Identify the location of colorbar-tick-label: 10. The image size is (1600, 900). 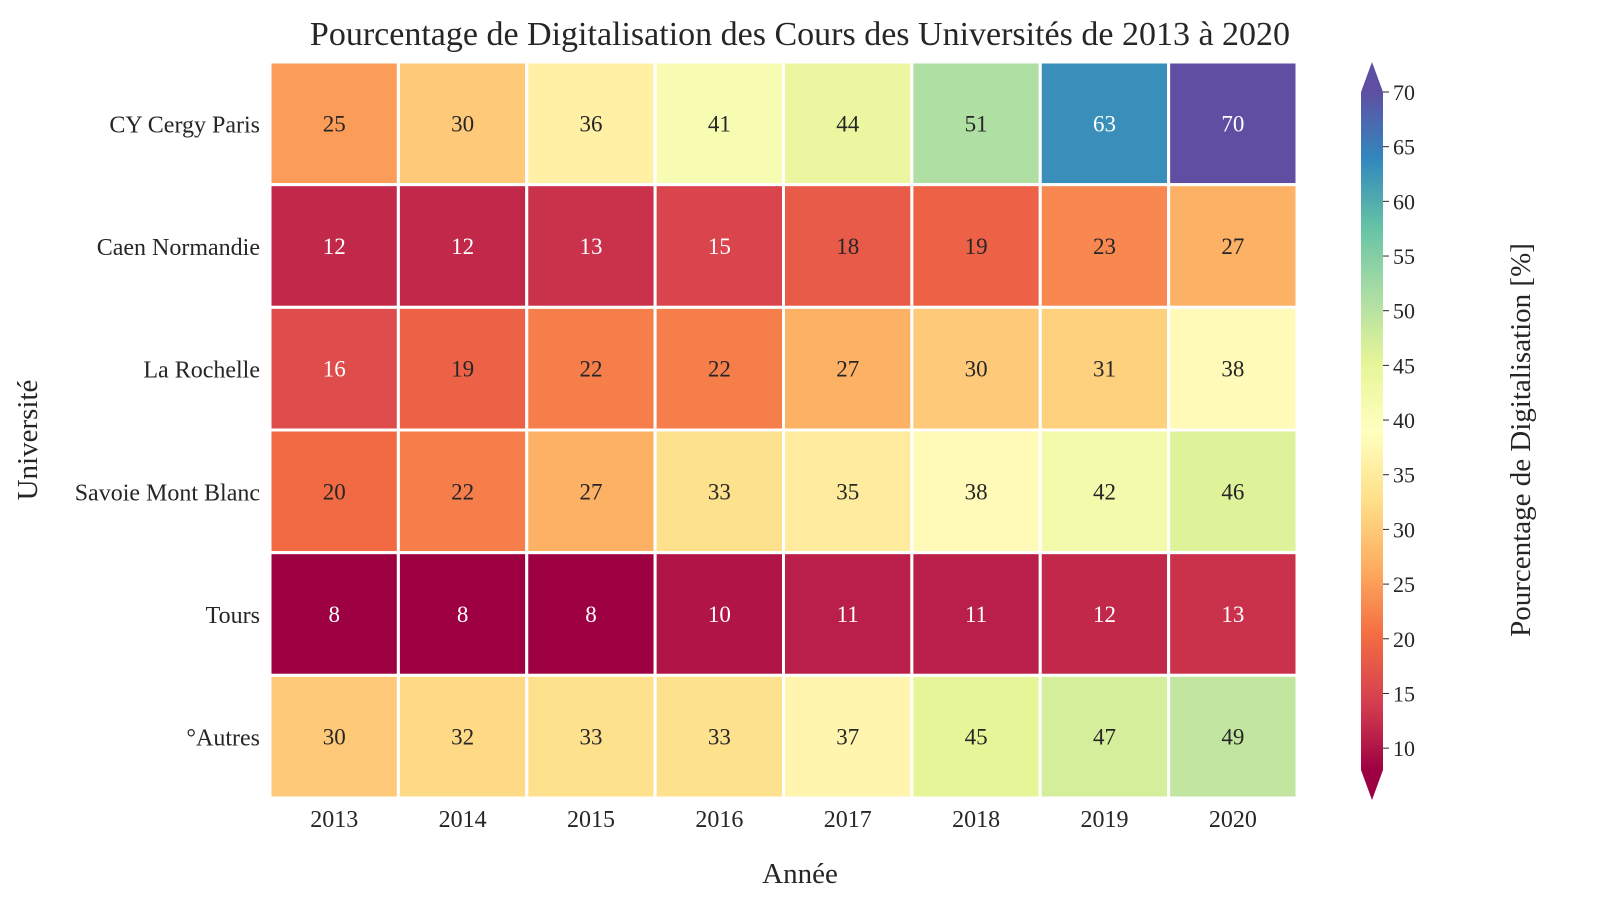
(1404, 748).